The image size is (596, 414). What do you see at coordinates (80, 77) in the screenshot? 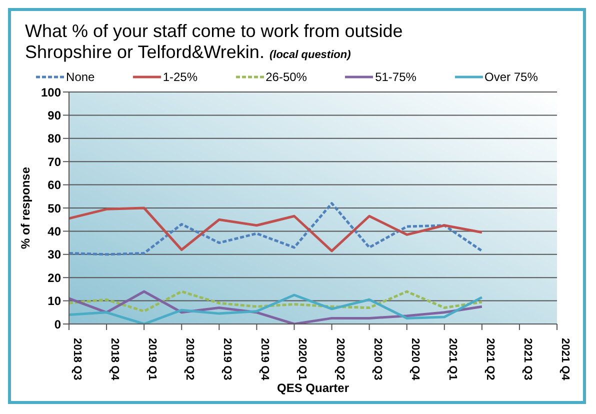
I see `legend-label: None` at bounding box center [80, 77].